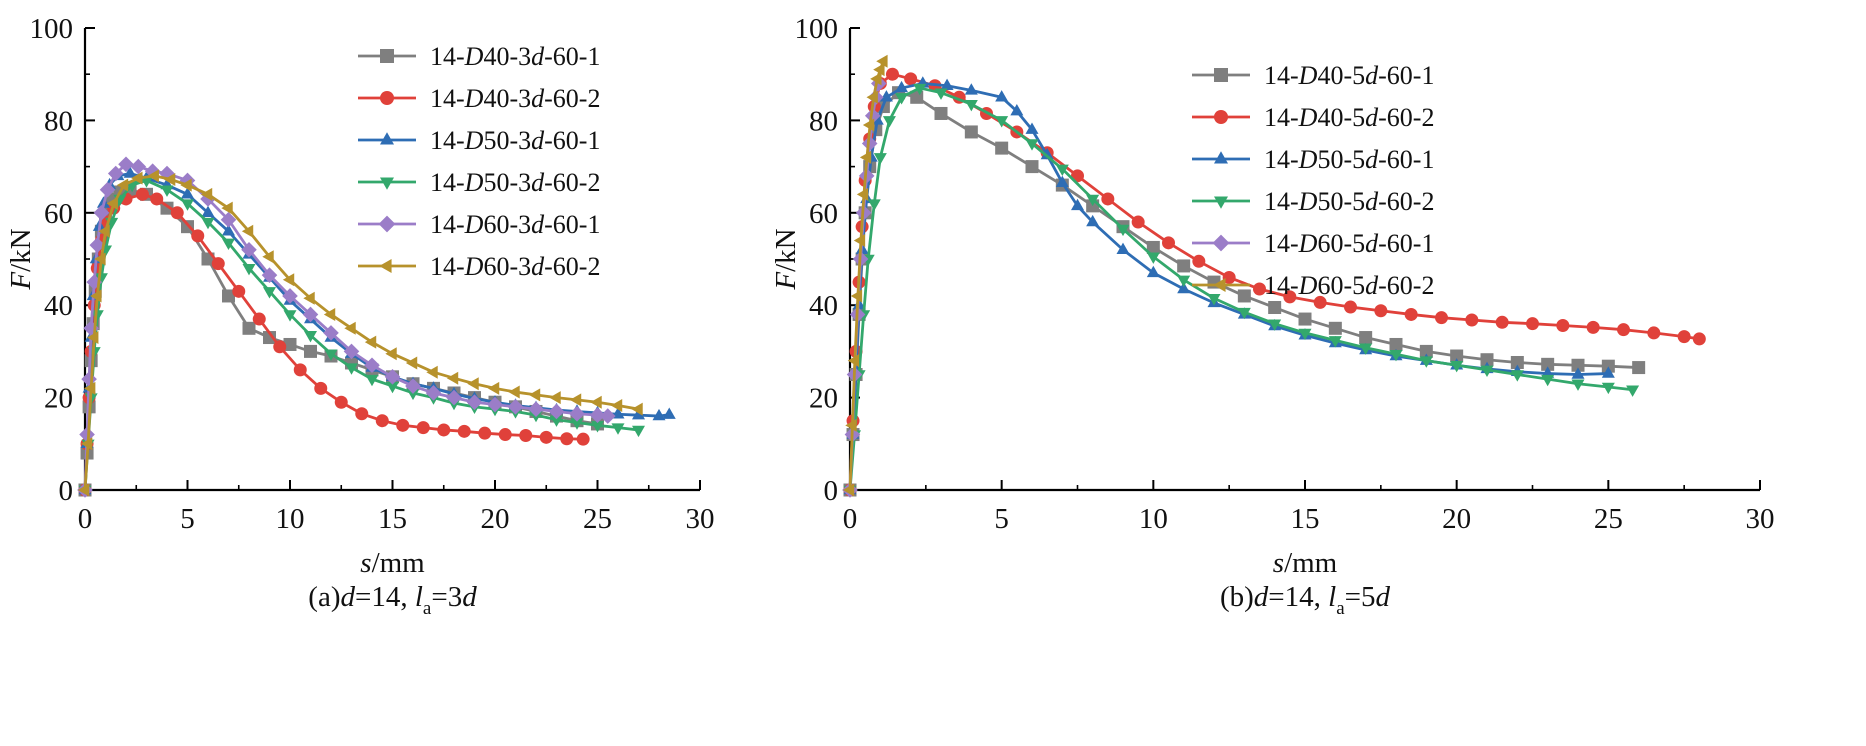  I want to click on legend-item: 14-D50-3d-60-1, so click(479, 140).